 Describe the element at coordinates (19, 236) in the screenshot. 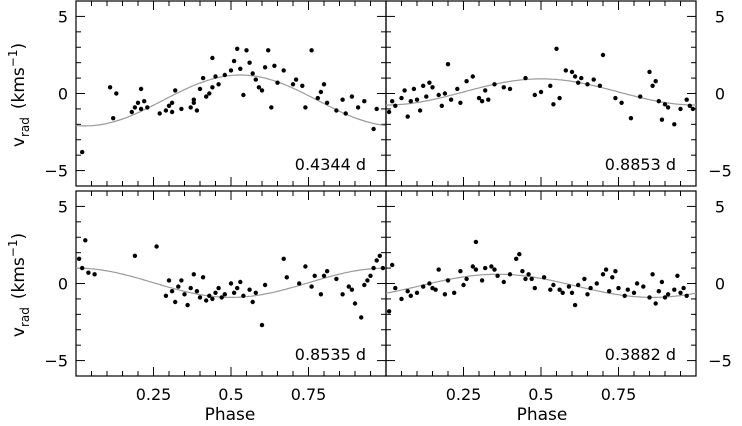

I see `ylabel-unit-close: )` at that location.